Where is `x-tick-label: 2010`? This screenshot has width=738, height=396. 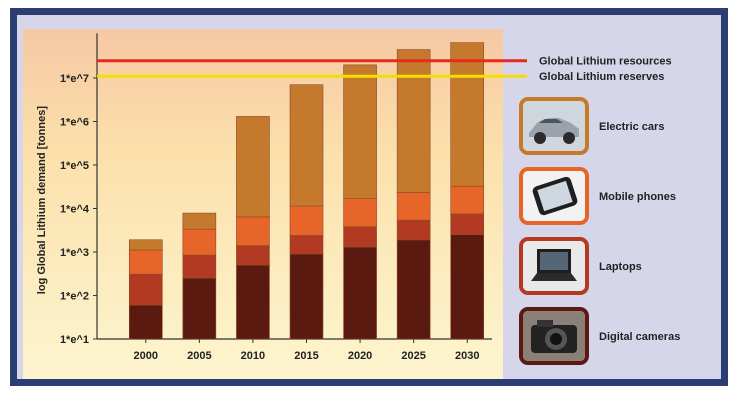
x-tick-label: 2010 is located at coordinates (253, 356).